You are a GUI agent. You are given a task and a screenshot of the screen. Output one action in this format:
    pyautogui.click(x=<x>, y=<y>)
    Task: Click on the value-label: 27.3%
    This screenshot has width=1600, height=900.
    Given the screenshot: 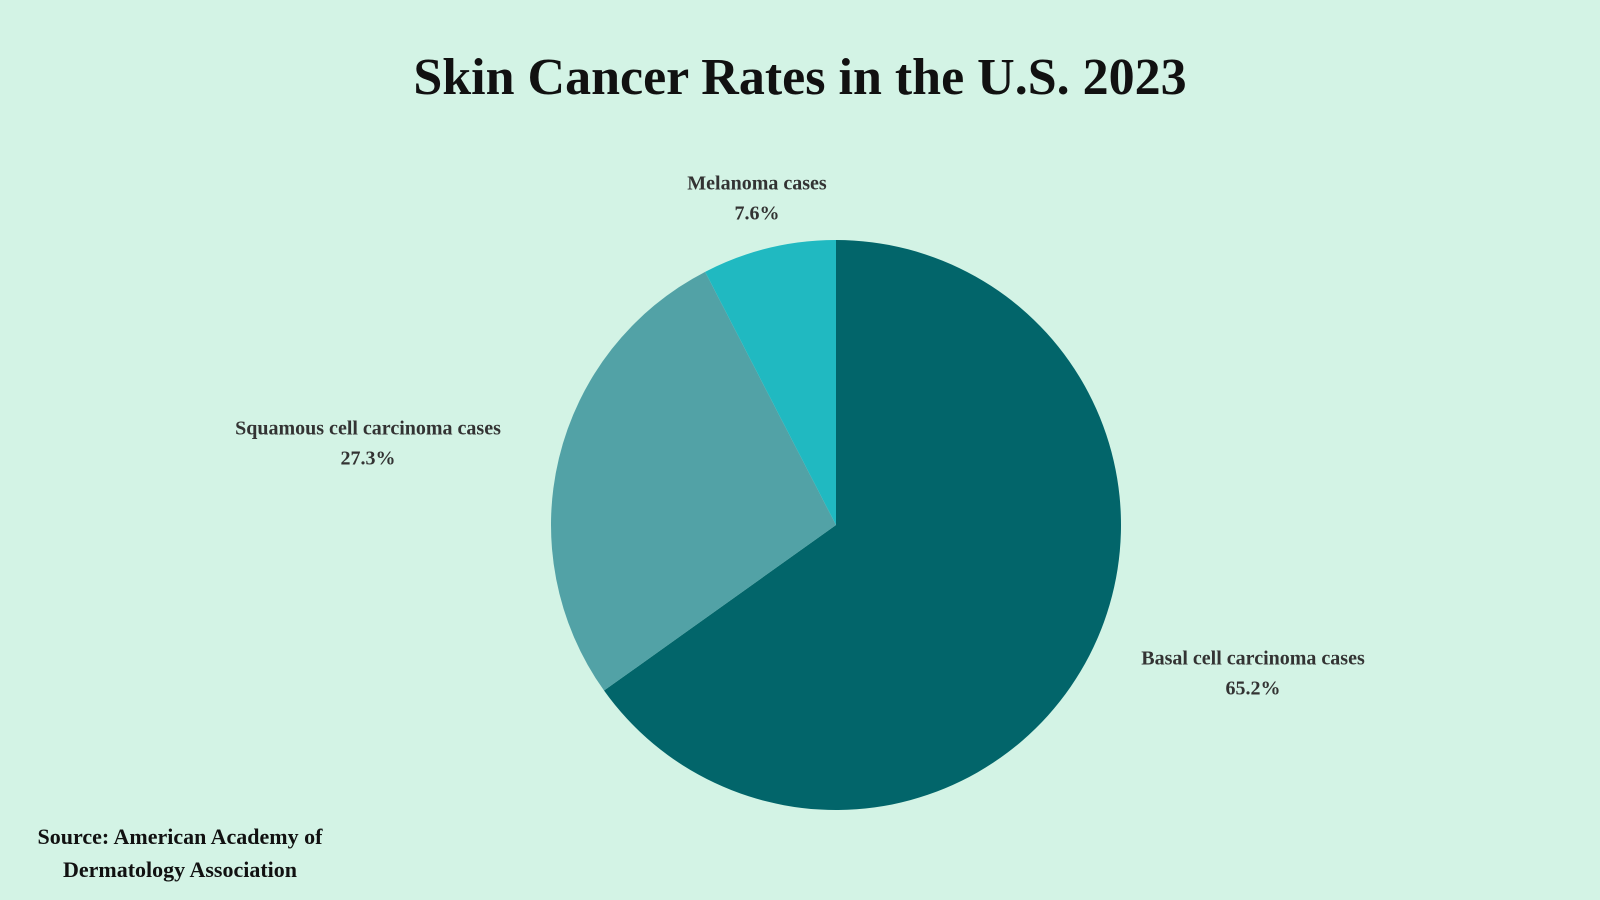 What is the action you would take?
    pyautogui.click(x=368, y=459)
    